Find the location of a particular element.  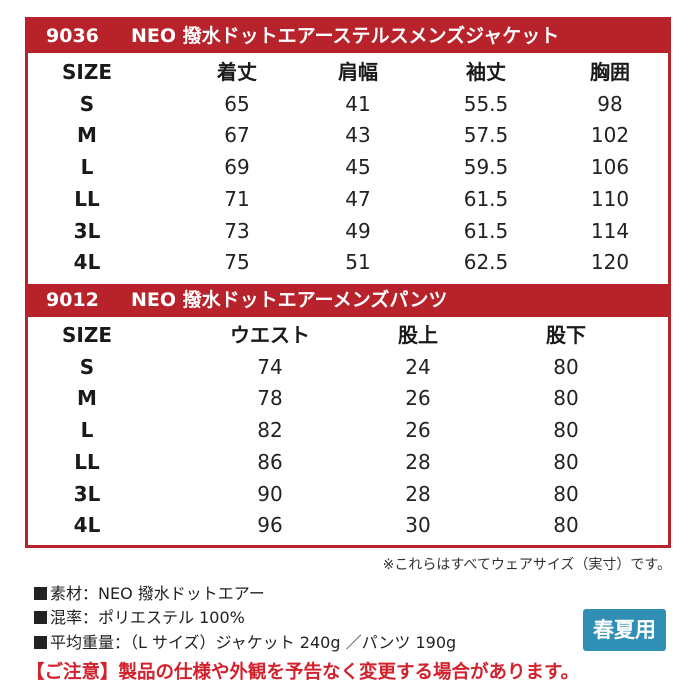

table-cell: 51 is located at coordinates (358, 262).